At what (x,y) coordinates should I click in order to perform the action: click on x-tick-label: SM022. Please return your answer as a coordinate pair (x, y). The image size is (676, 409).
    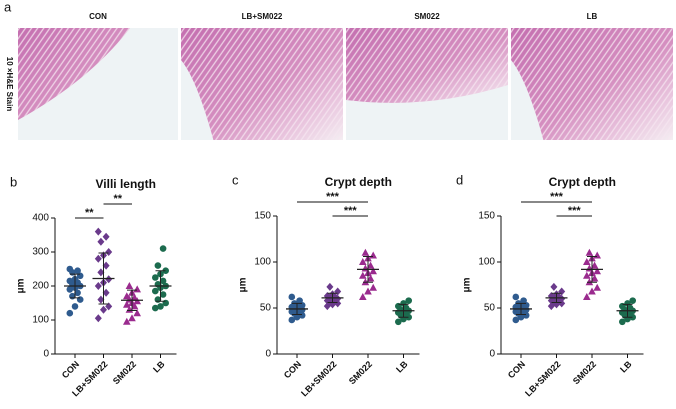
    Looking at the image, I should click on (584, 372).